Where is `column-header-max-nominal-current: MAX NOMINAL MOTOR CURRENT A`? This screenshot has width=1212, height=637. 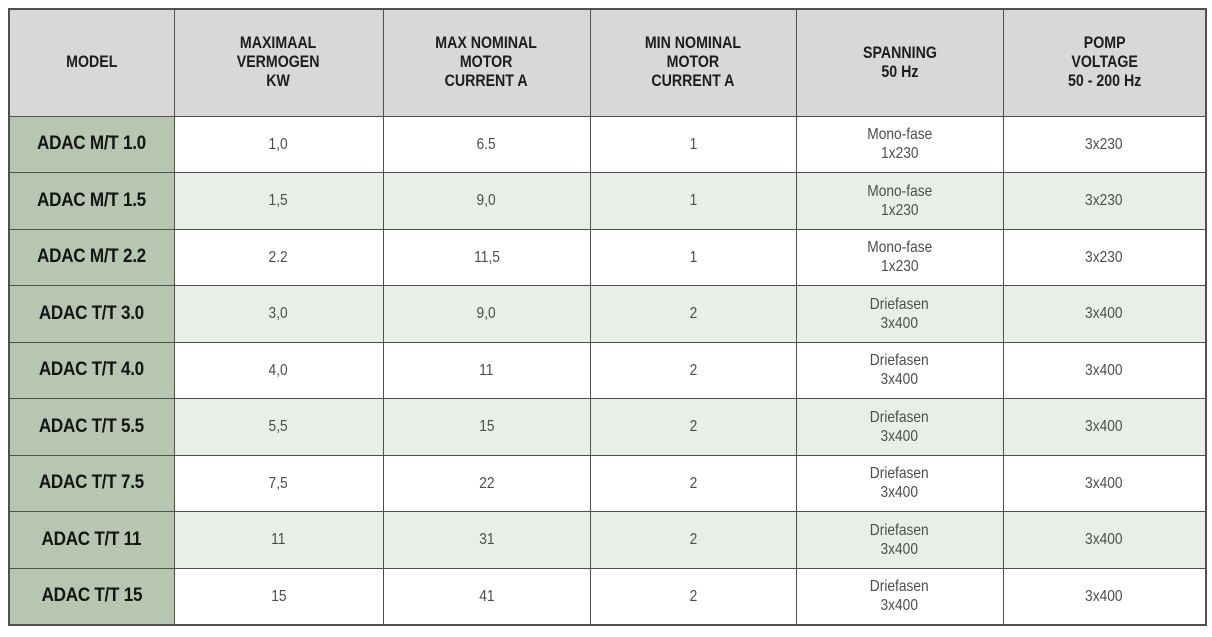
column-header-max-nominal-current: MAX NOMINAL MOTOR CURRENT A is located at coordinates (486, 62).